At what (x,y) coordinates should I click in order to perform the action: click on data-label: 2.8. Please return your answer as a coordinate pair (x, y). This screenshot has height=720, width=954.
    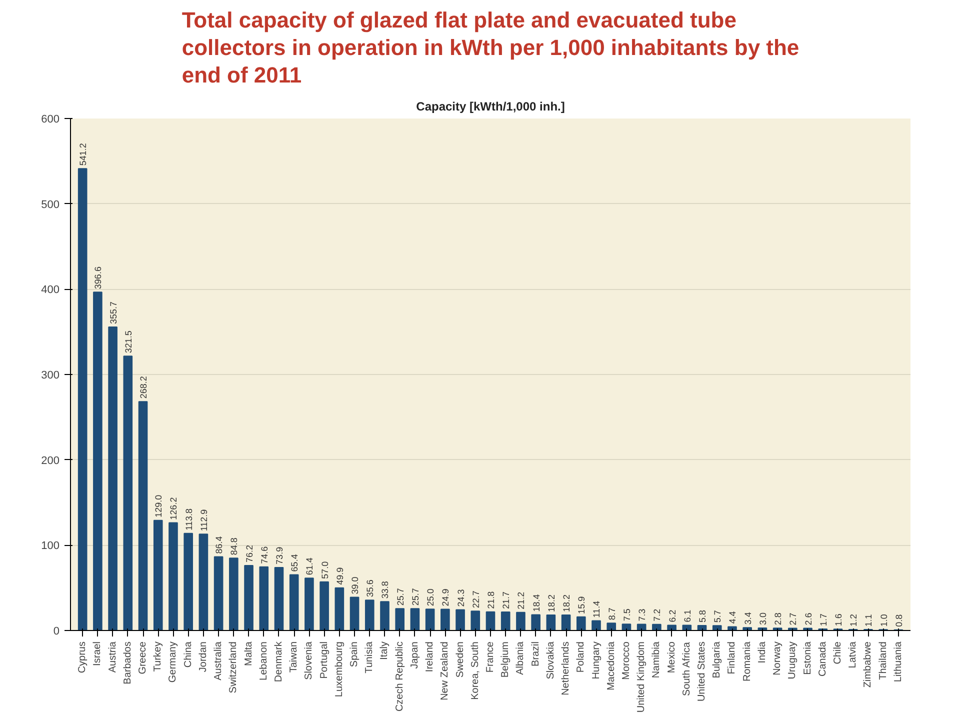
    Looking at the image, I should click on (778, 619).